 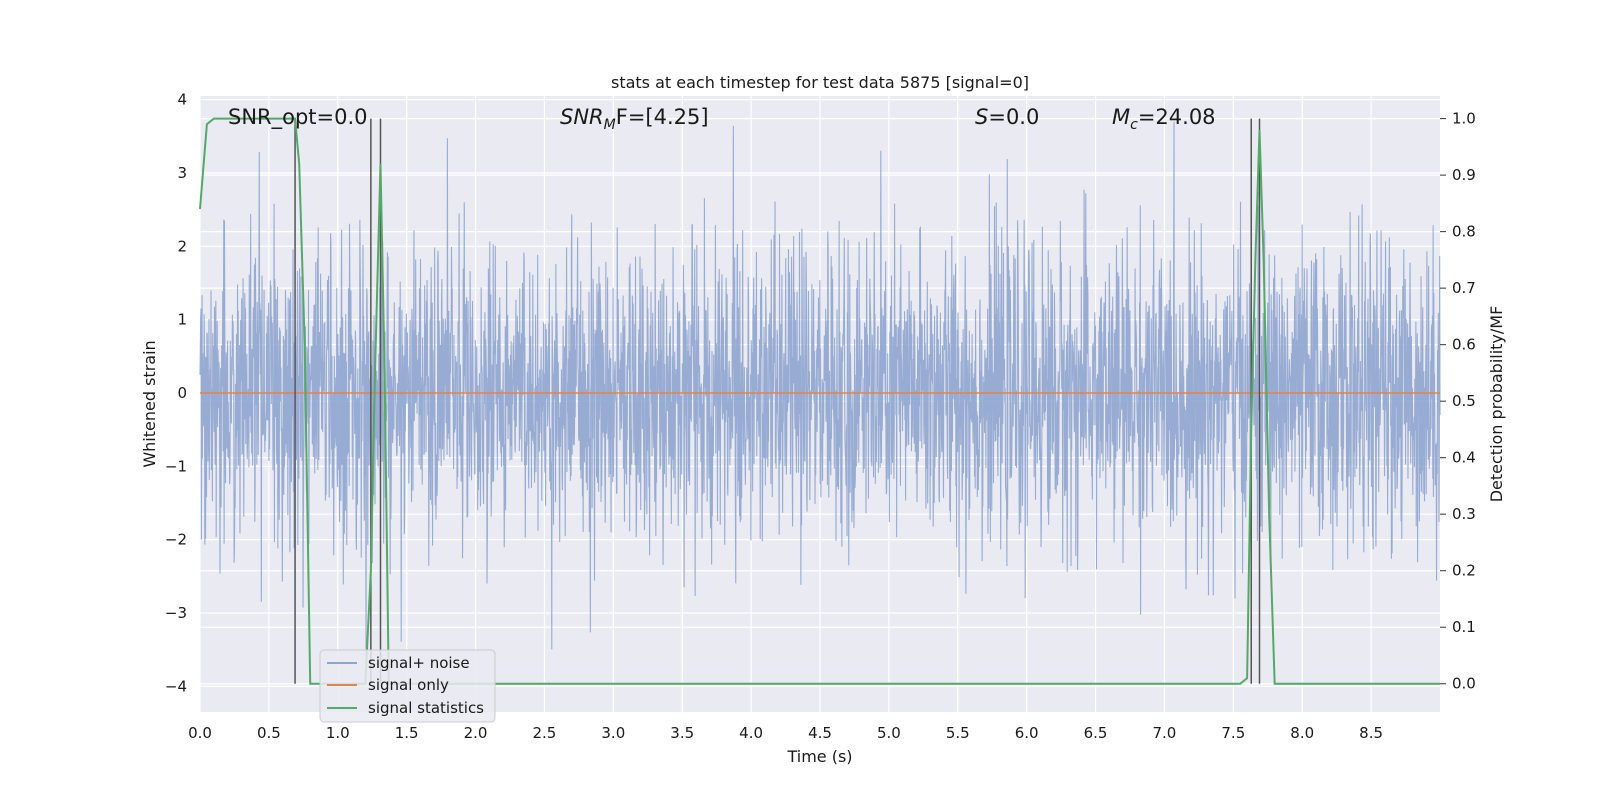 I want to click on annotation-snr-mf-sub: M, so click(x=610, y=125).